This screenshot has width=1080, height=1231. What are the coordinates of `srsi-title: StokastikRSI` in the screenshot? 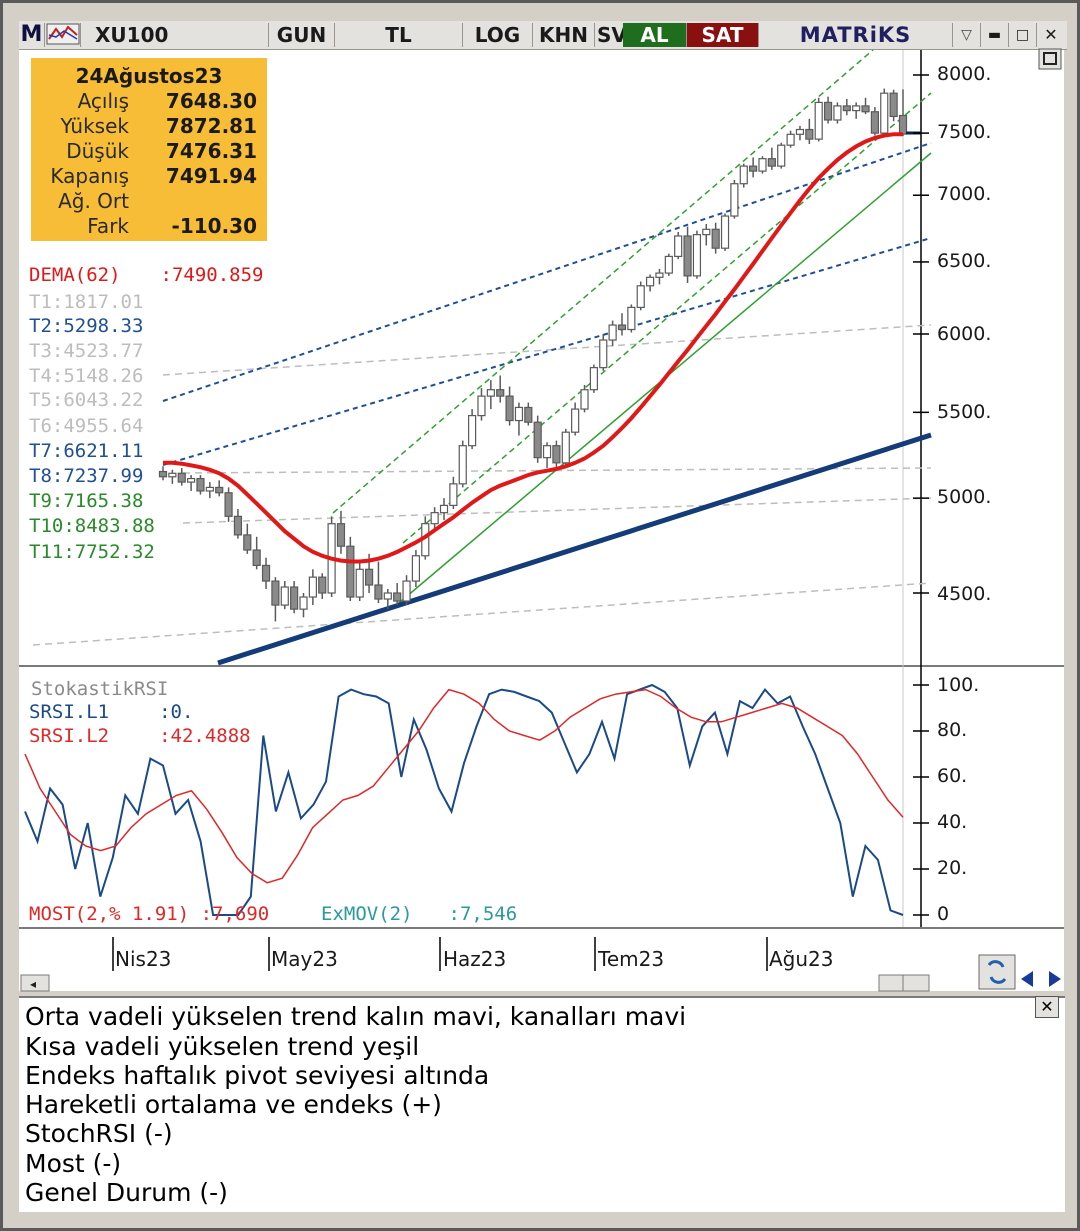 It's located at (100, 689).